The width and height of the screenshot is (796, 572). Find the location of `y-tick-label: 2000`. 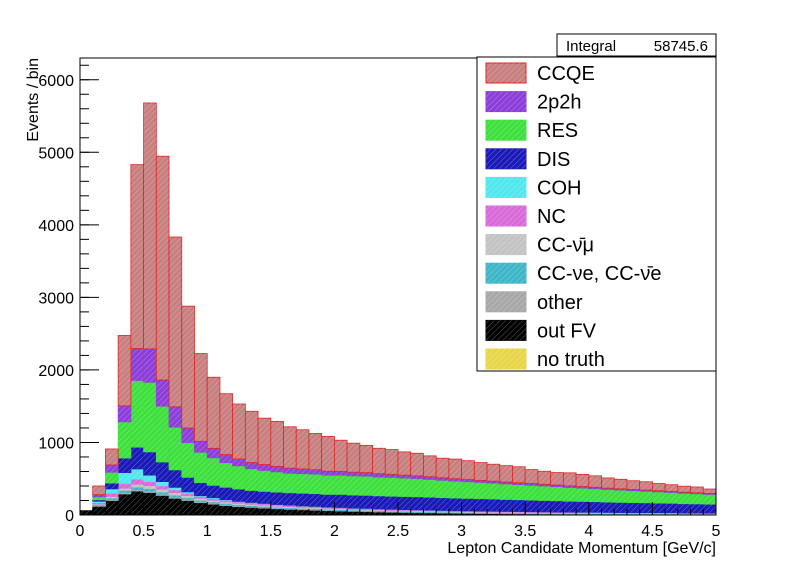

y-tick-label: 2000 is located at coordinates (56, 371).